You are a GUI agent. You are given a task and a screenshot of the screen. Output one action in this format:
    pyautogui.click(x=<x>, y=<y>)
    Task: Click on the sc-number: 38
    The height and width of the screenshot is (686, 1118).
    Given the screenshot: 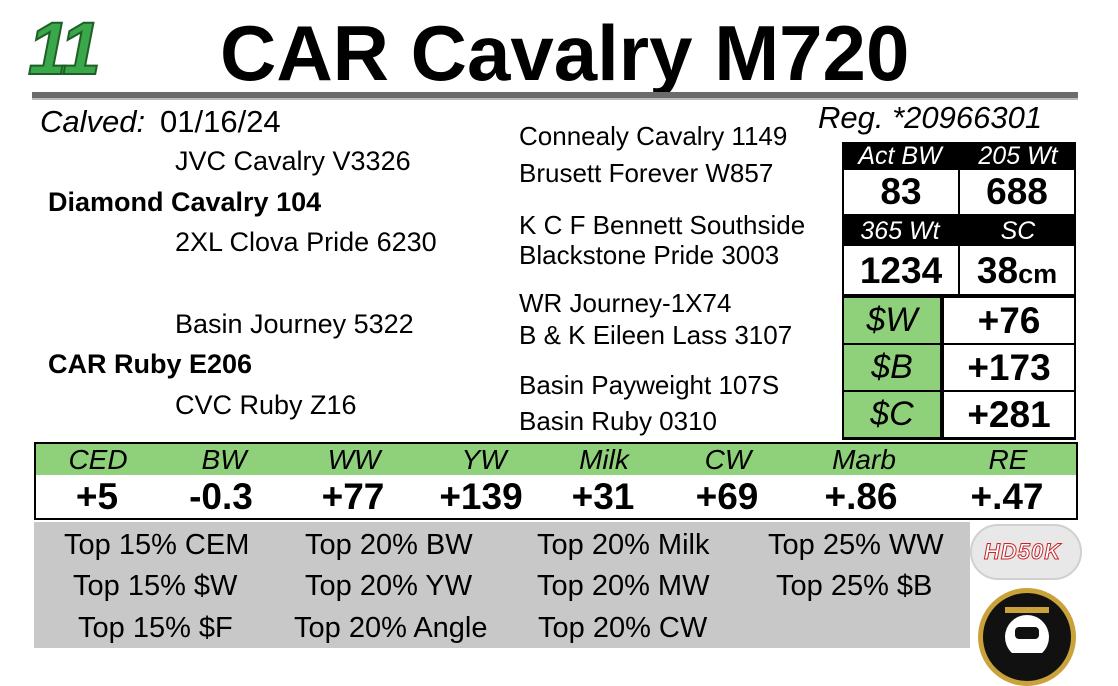 What is the action you would take?
    pyautogui.click(x=997, y=270)
    